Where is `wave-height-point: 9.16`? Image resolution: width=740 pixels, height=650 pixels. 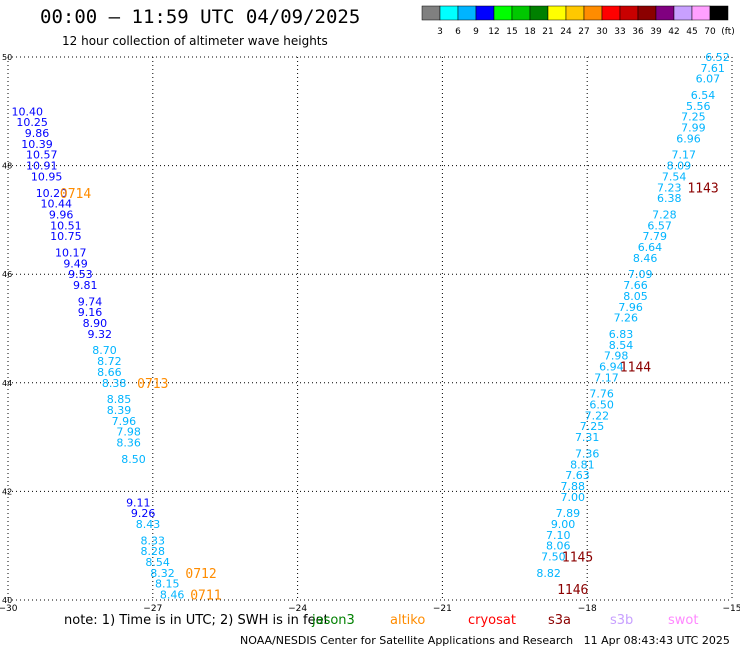 wave-height-point: 9.16 is located at coordinates (90, 312).